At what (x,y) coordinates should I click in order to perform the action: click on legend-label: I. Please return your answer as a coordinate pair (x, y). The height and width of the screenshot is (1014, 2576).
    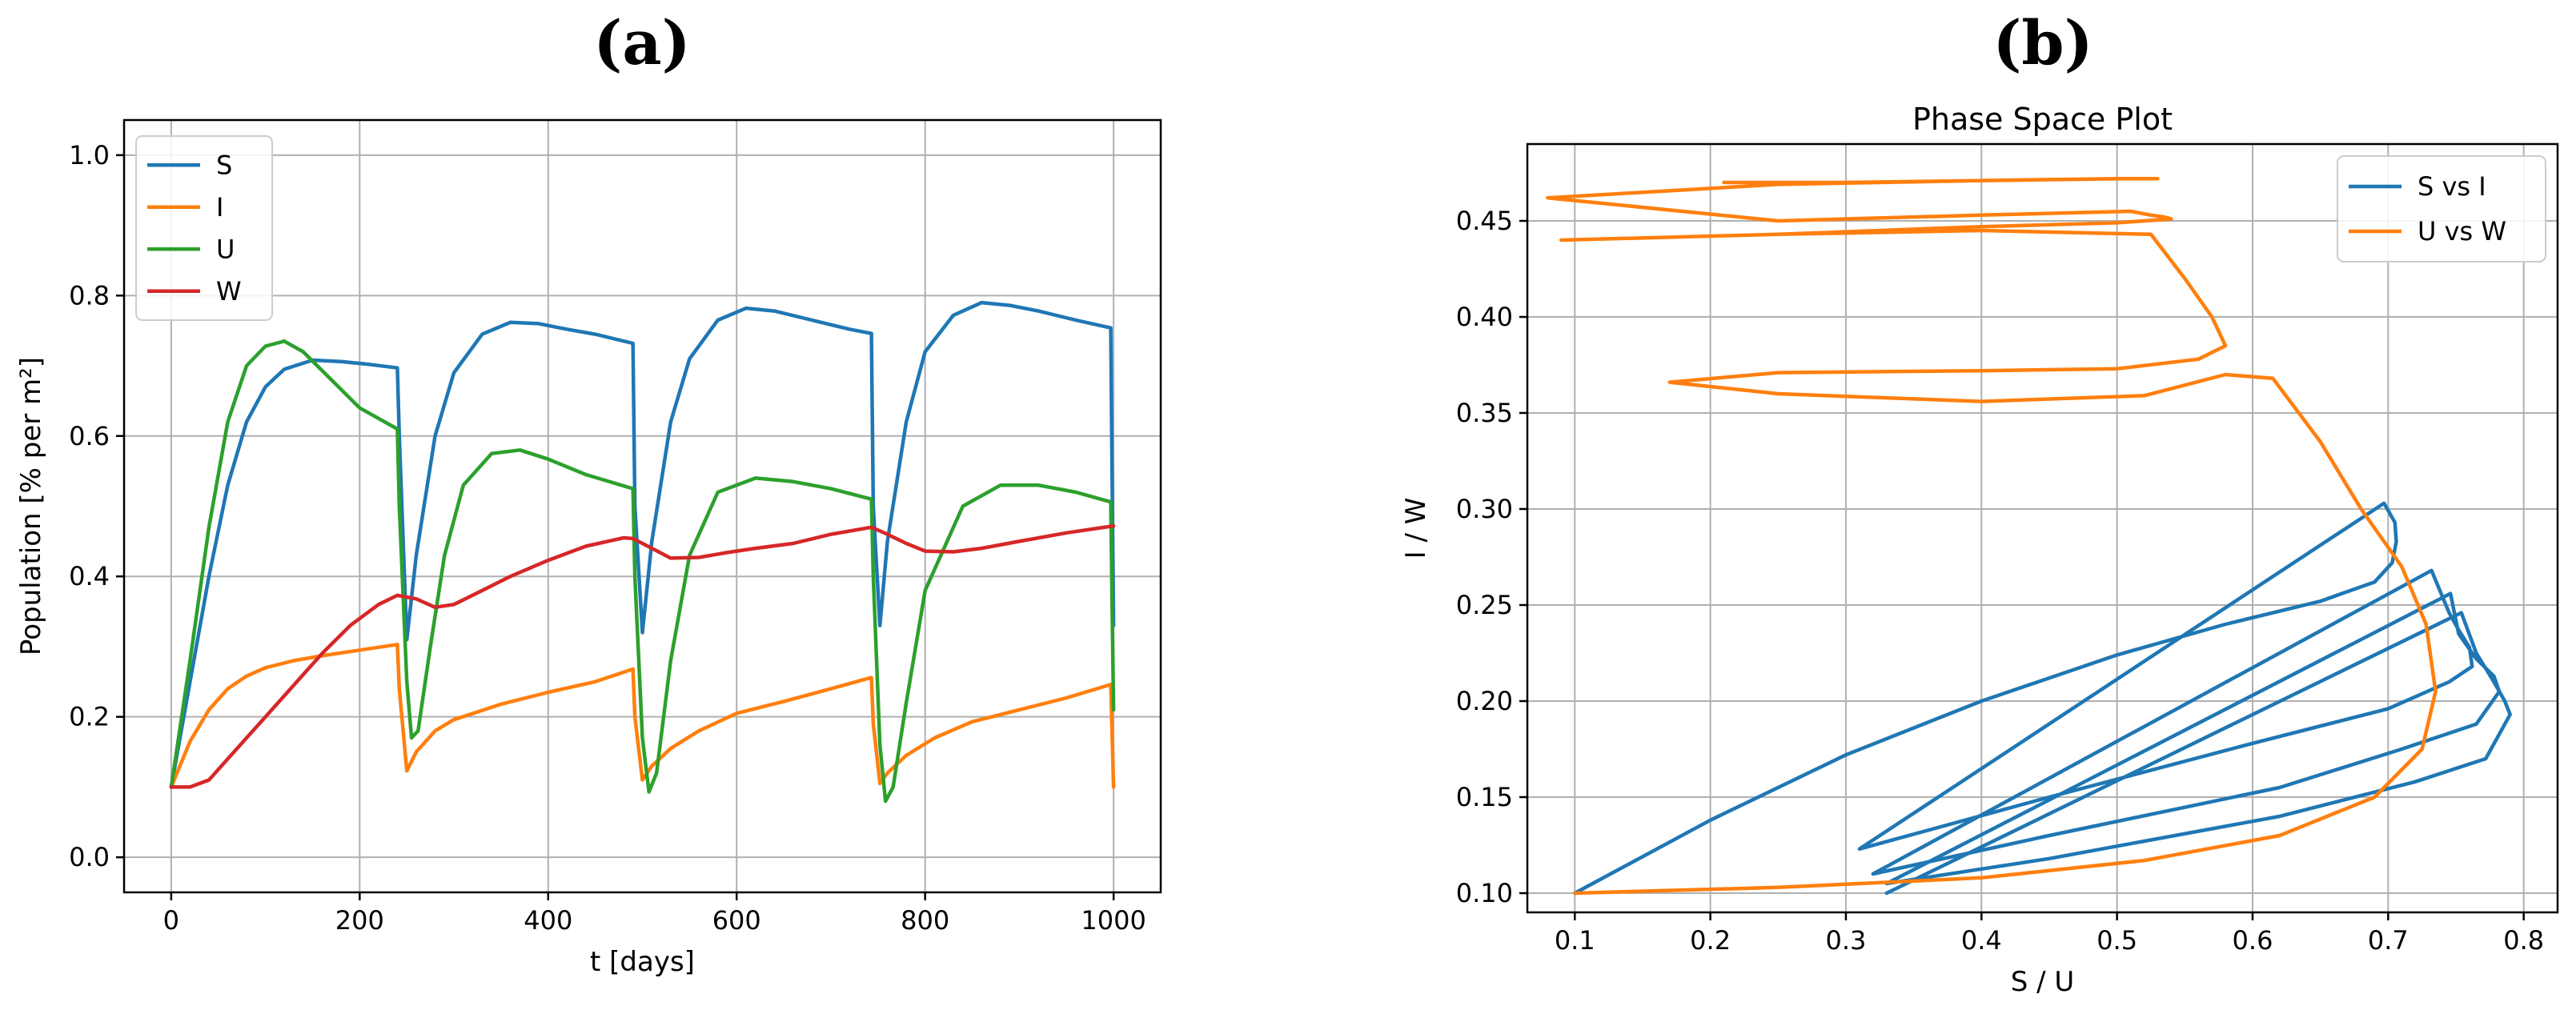
    Looking at the image, I should click on (219, 207).